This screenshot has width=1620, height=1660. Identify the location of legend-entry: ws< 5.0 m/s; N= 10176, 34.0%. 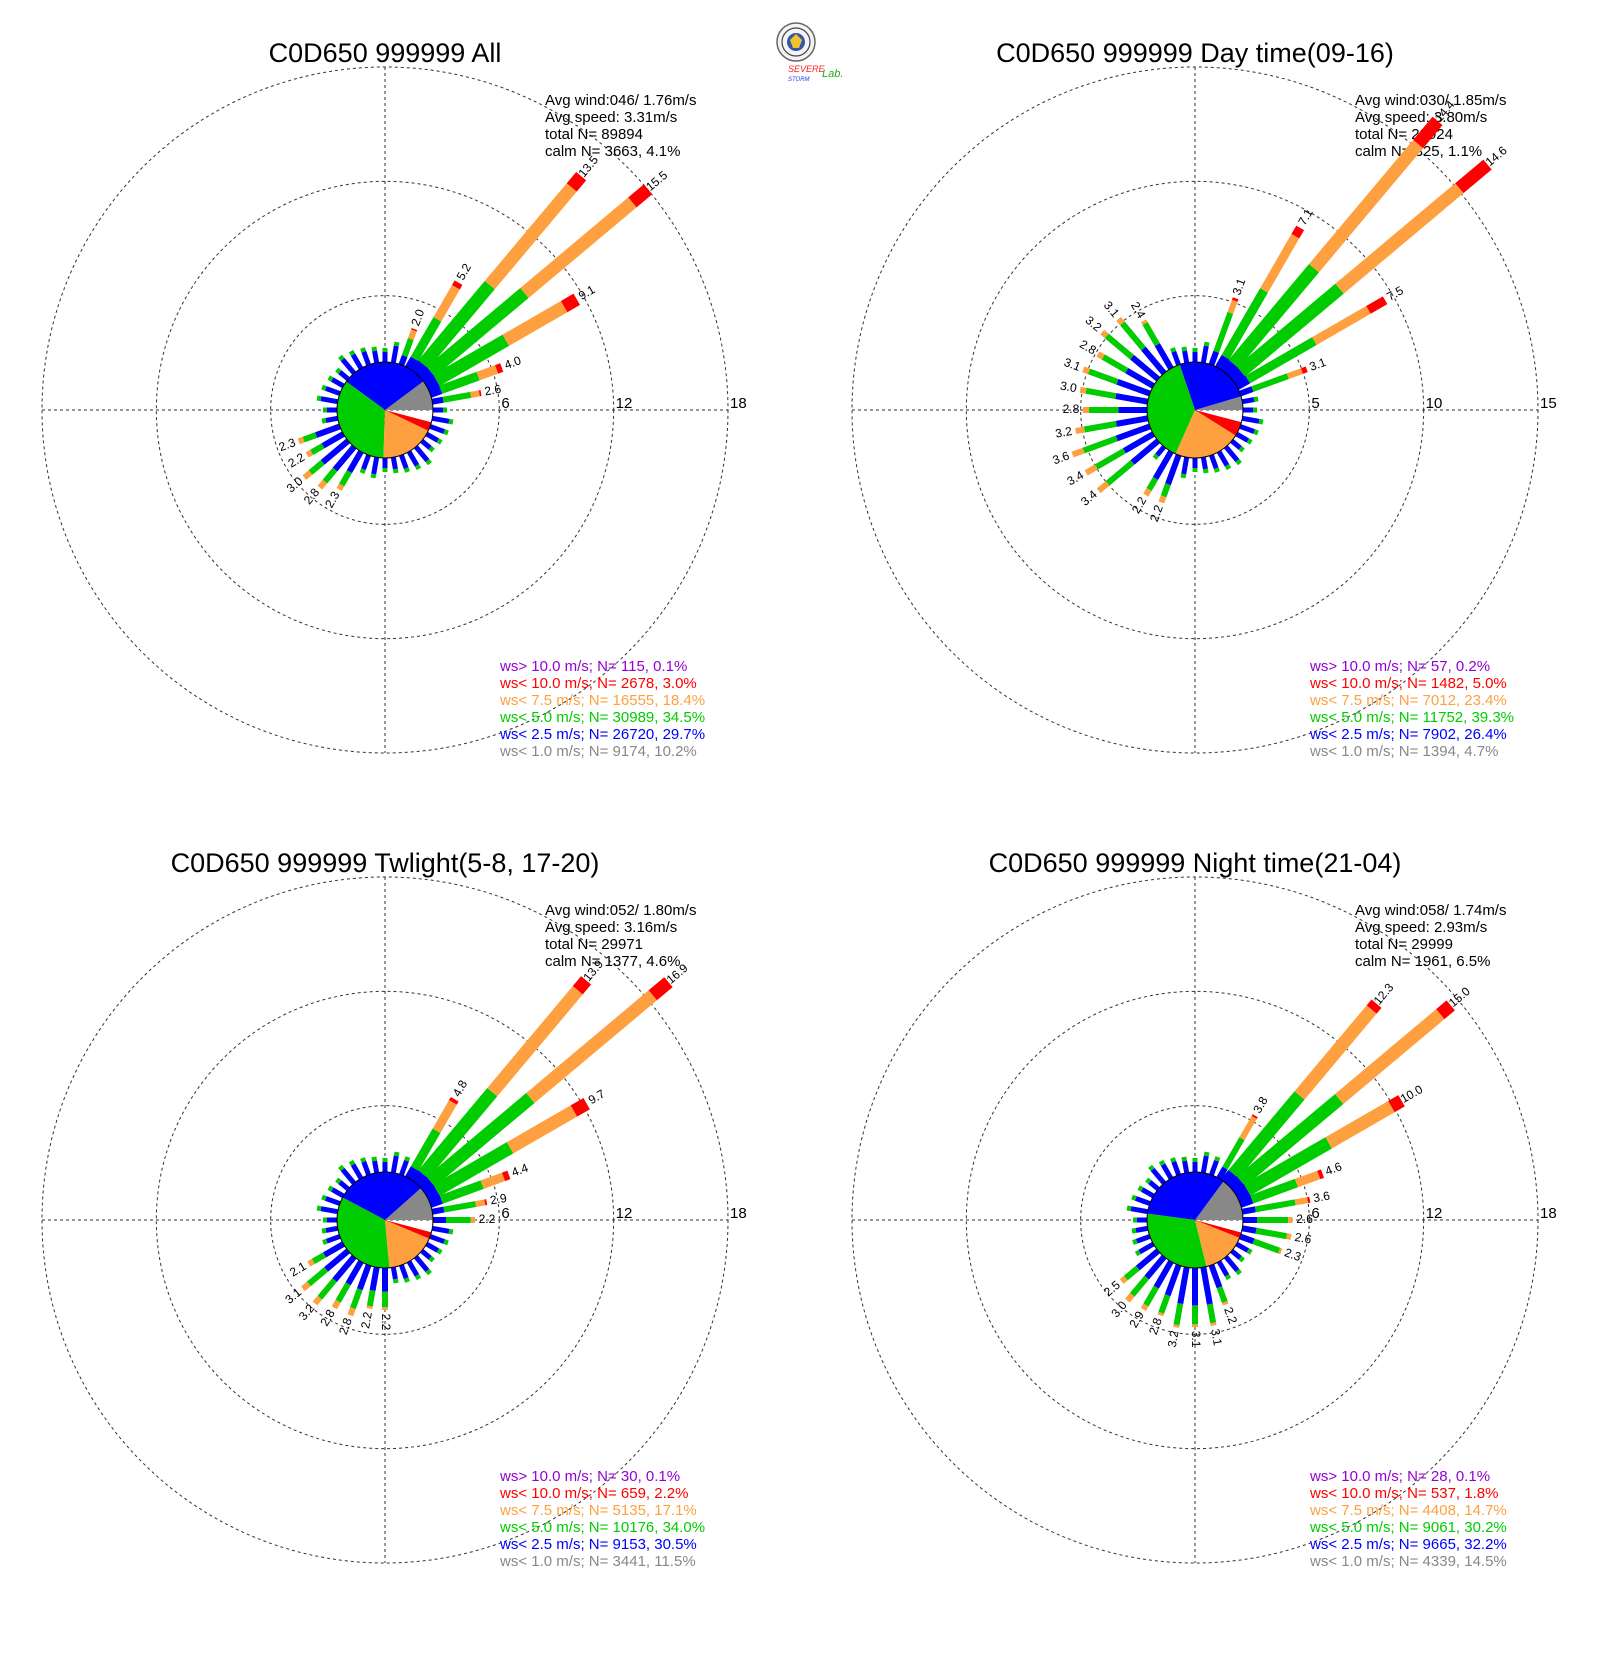
(602, 1527).